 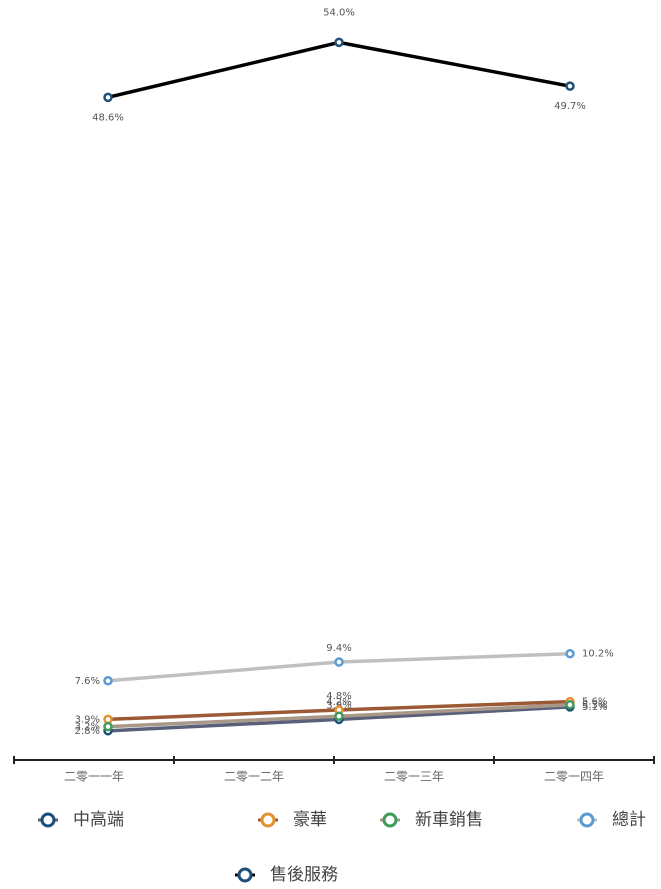 I want to click on x-tick-label: 二零一一年, so click(x=94, y=777).